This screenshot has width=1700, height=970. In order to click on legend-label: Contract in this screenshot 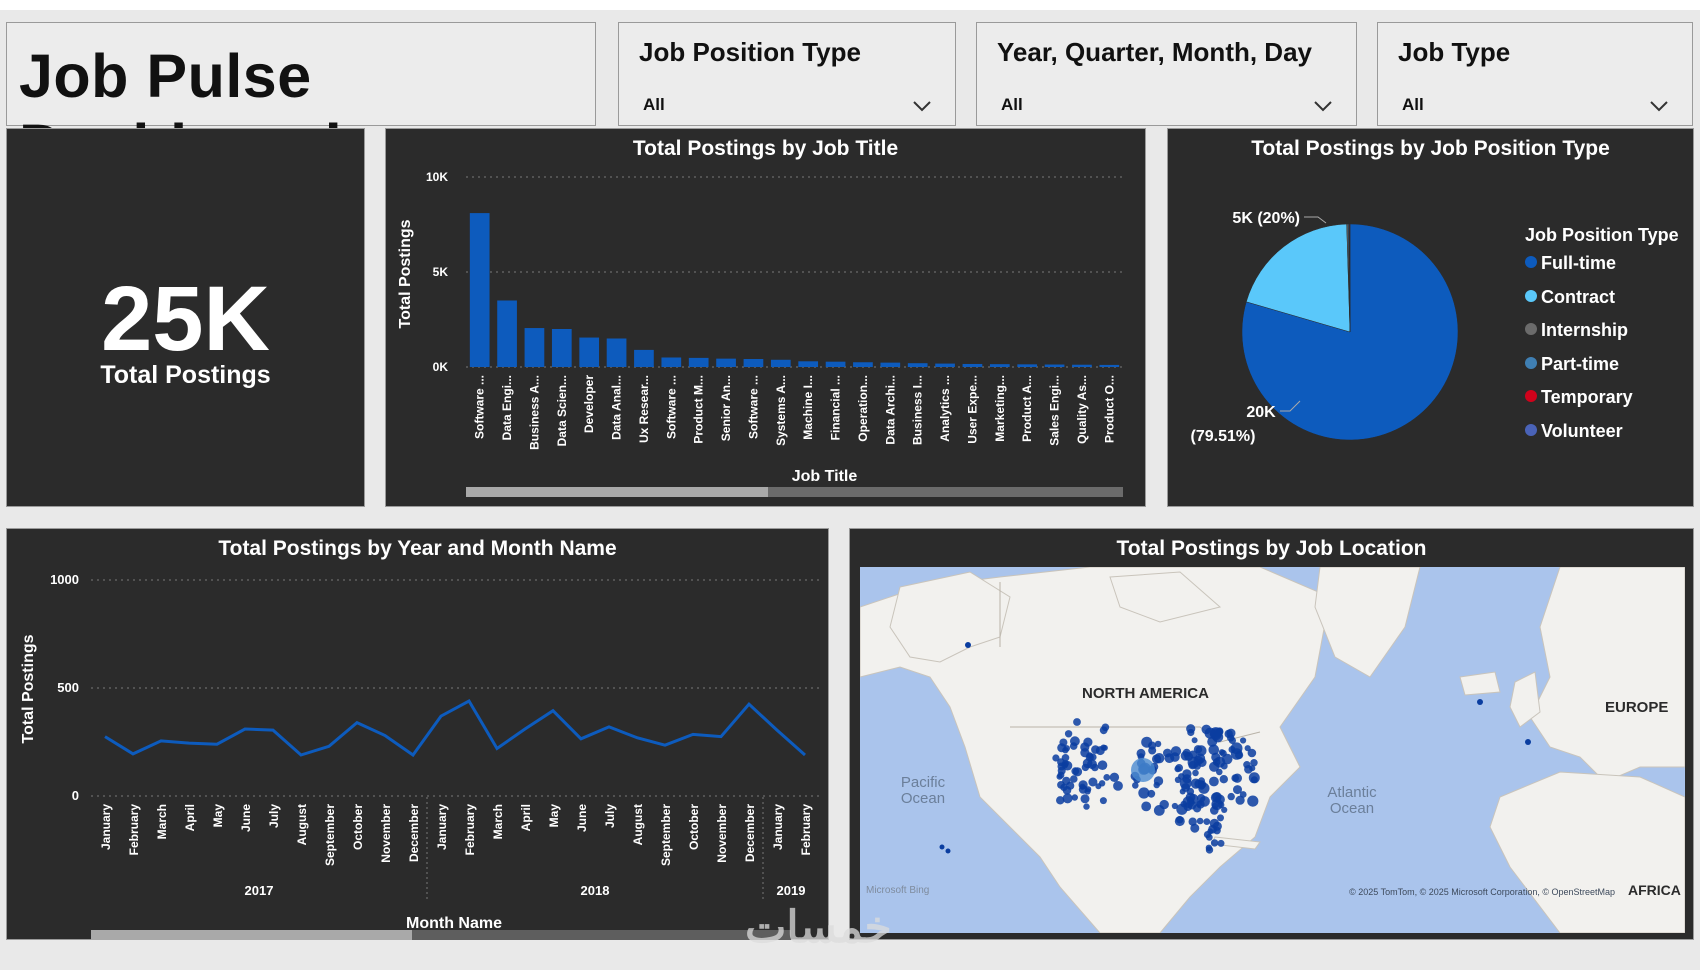, I will do `click(1578, 296)`.